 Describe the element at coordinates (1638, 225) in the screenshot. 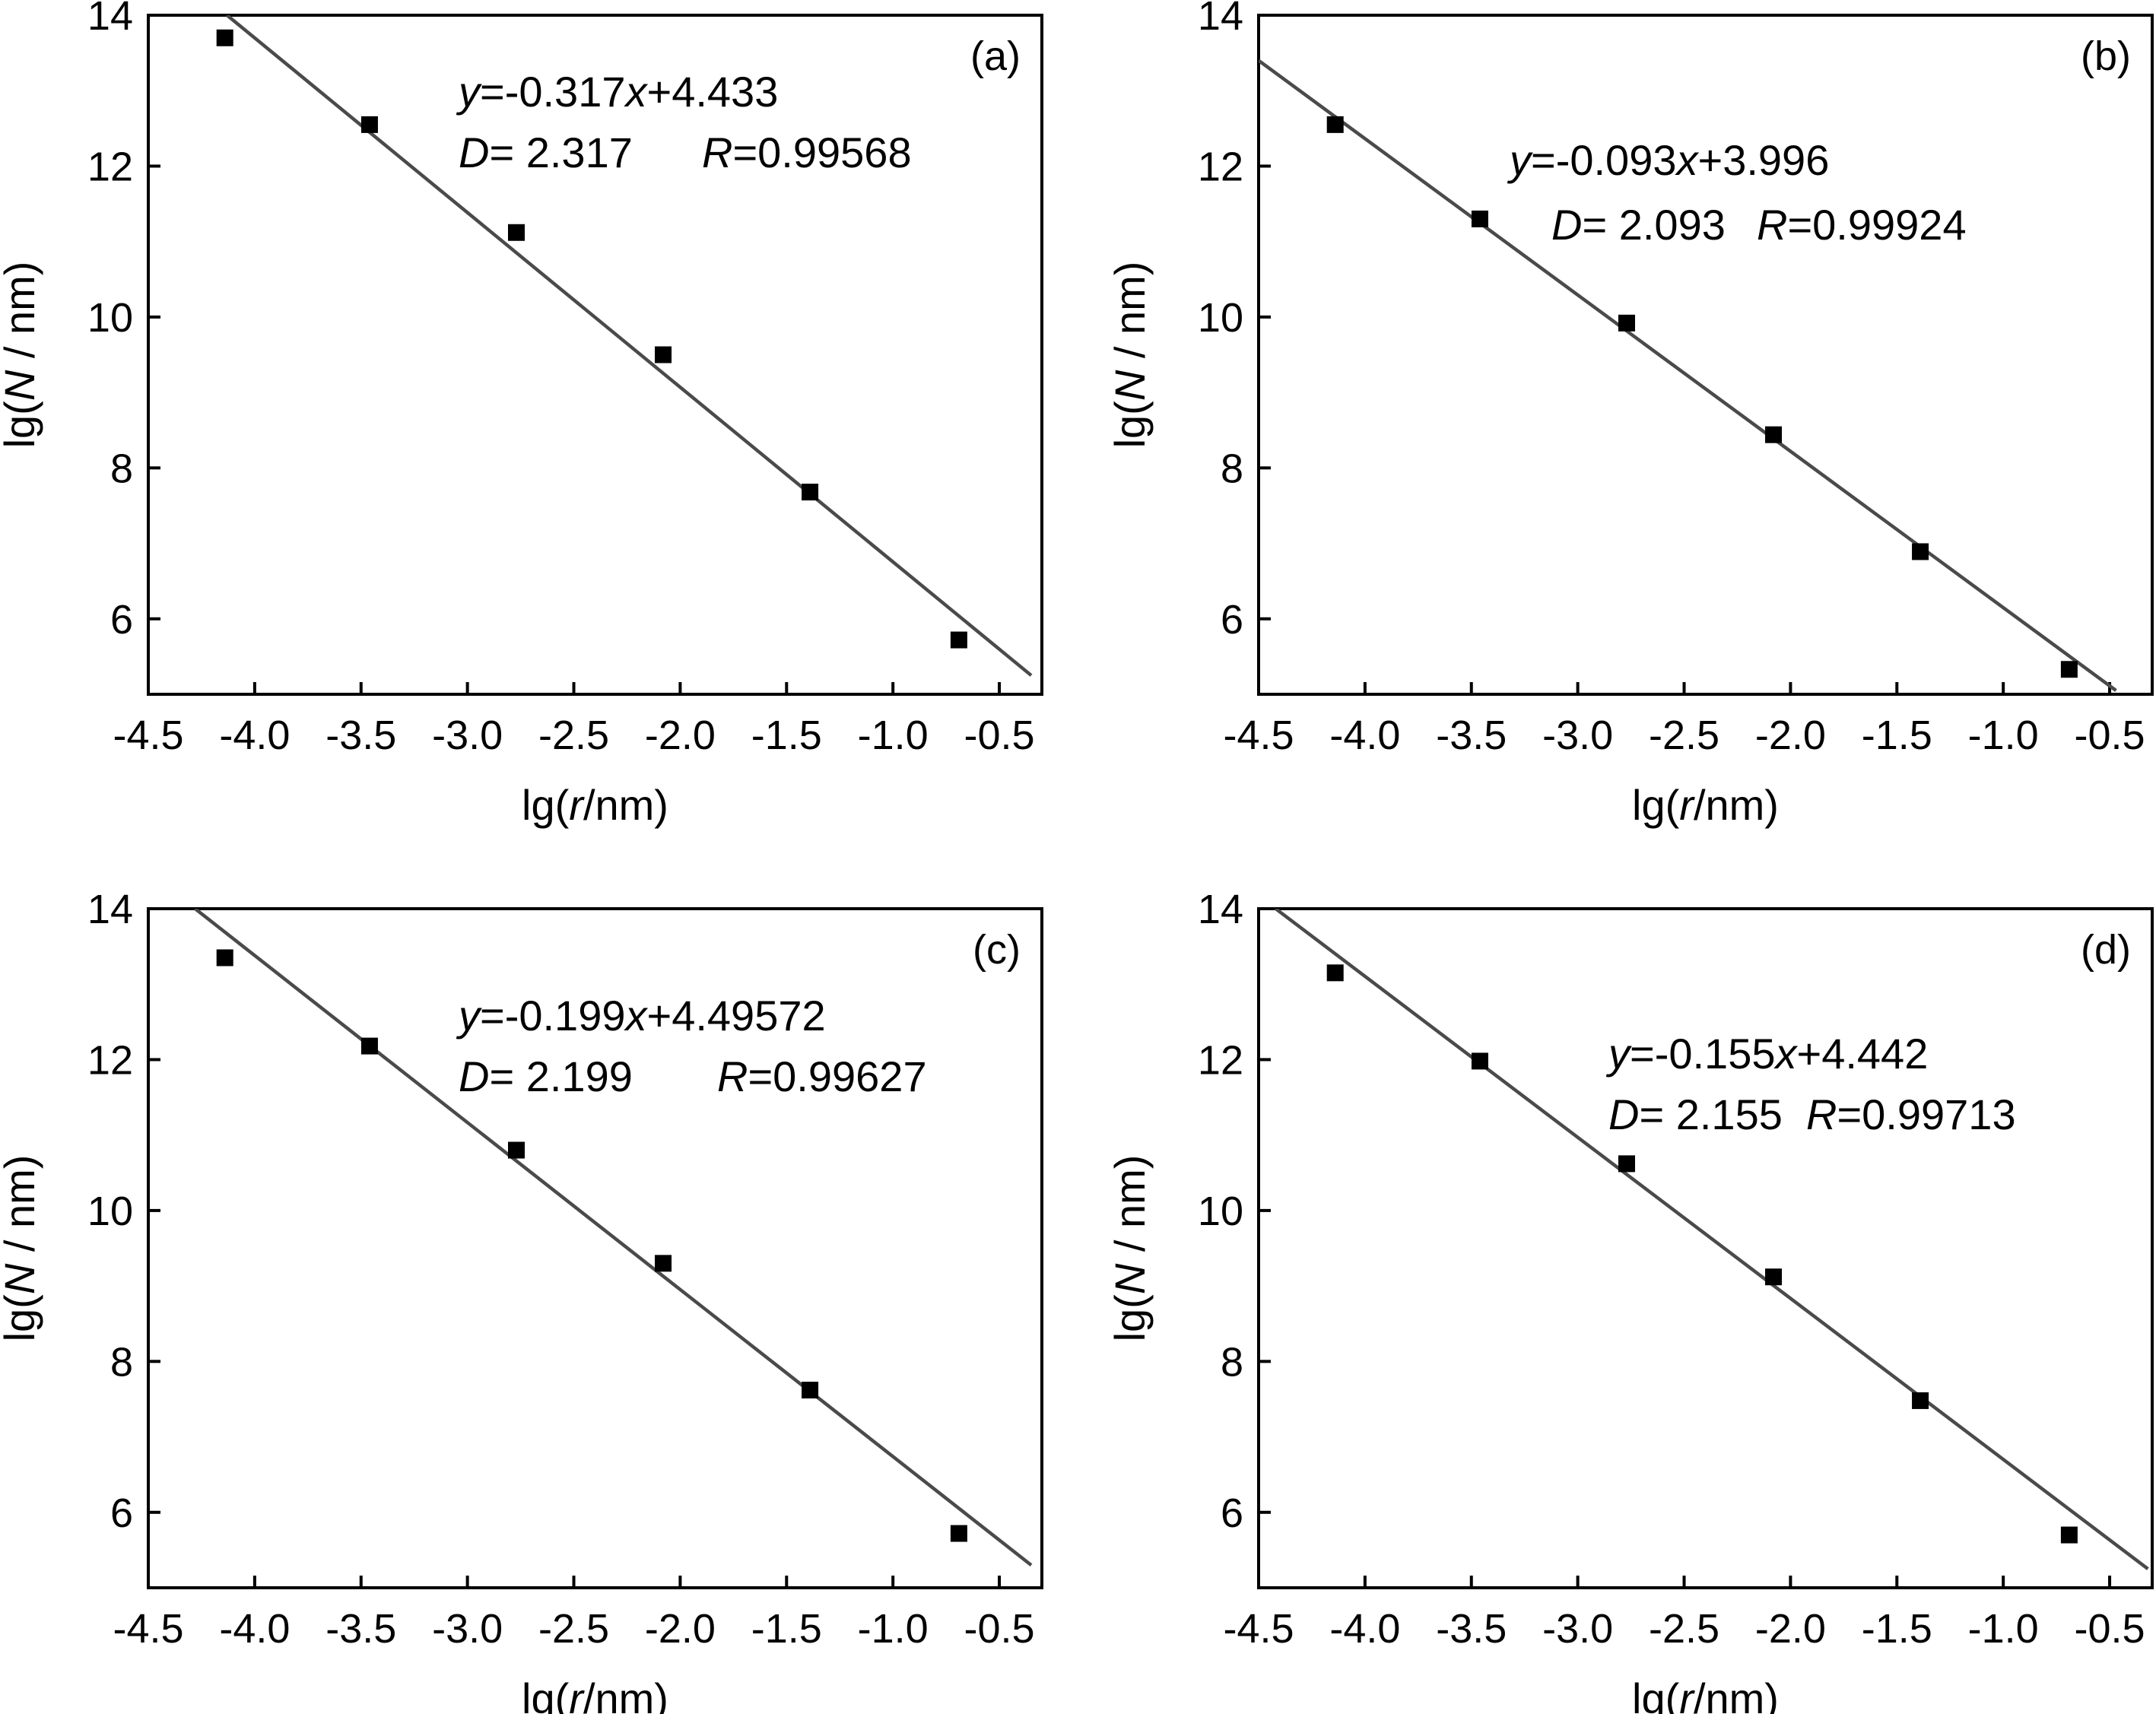

I see `fractal-dimension: D= 2.093` at that location.